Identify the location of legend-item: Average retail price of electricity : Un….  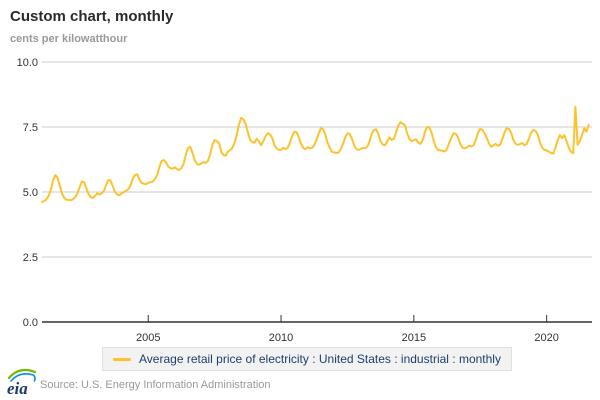
(307, 359).